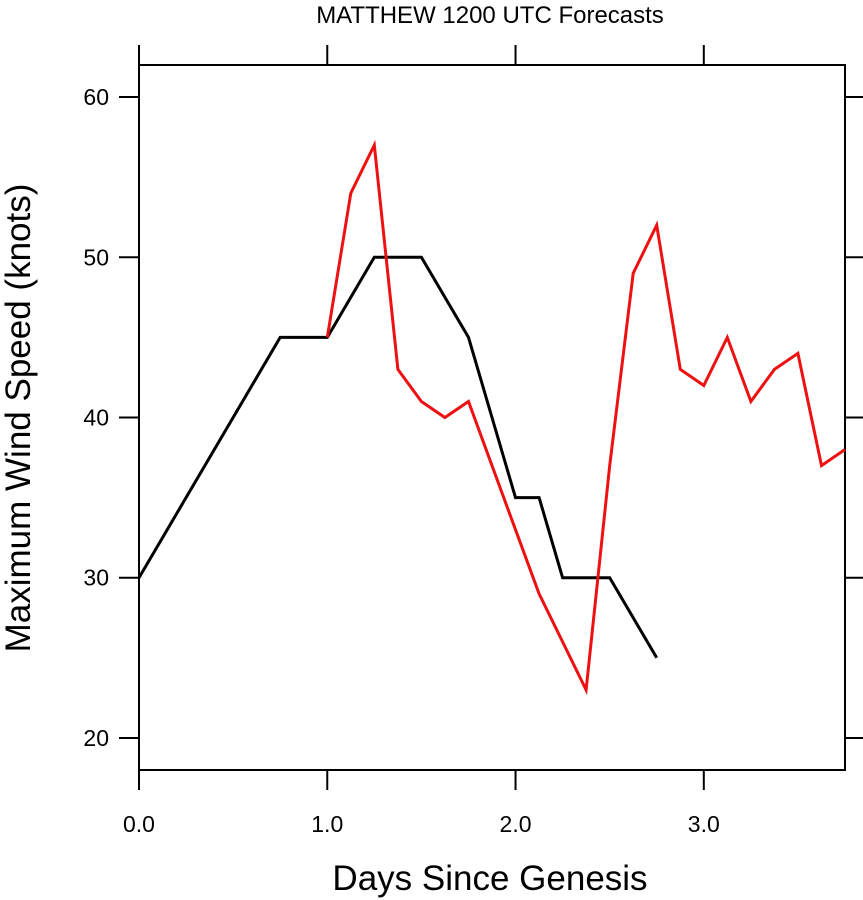 The height and width of the screenshot is (900, 863). I want to click on y-tick-label: 60, so click(96, 97).